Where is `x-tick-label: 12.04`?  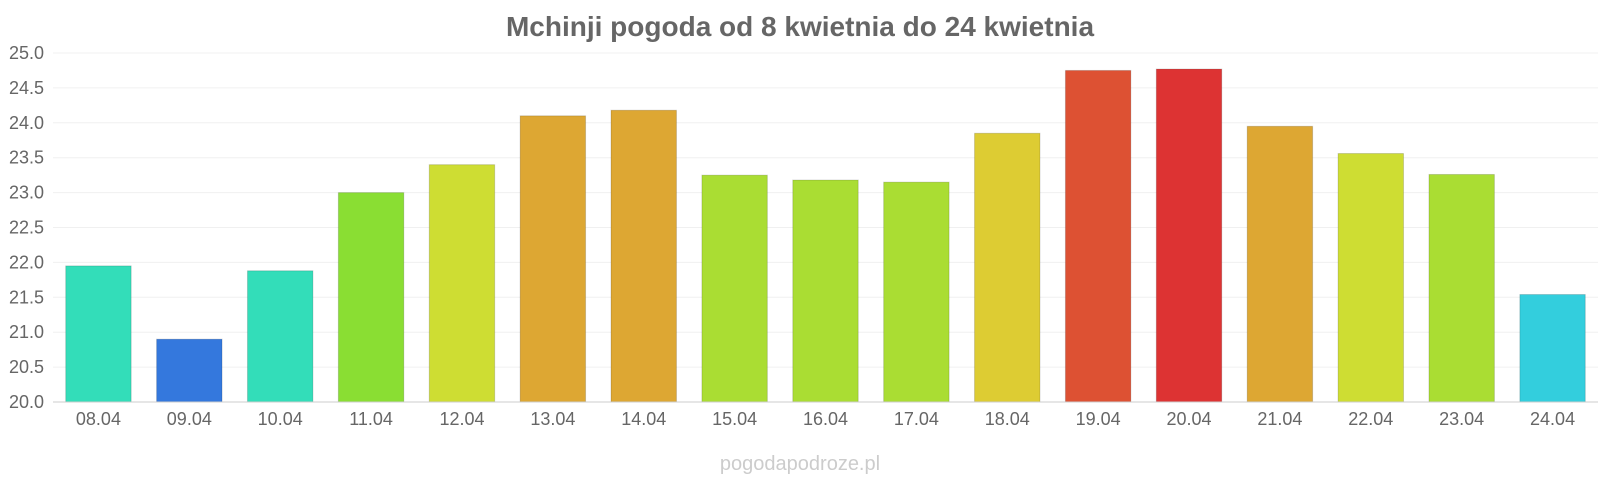
x-tick-label: 12.04 is located at coordinates (461, 419).